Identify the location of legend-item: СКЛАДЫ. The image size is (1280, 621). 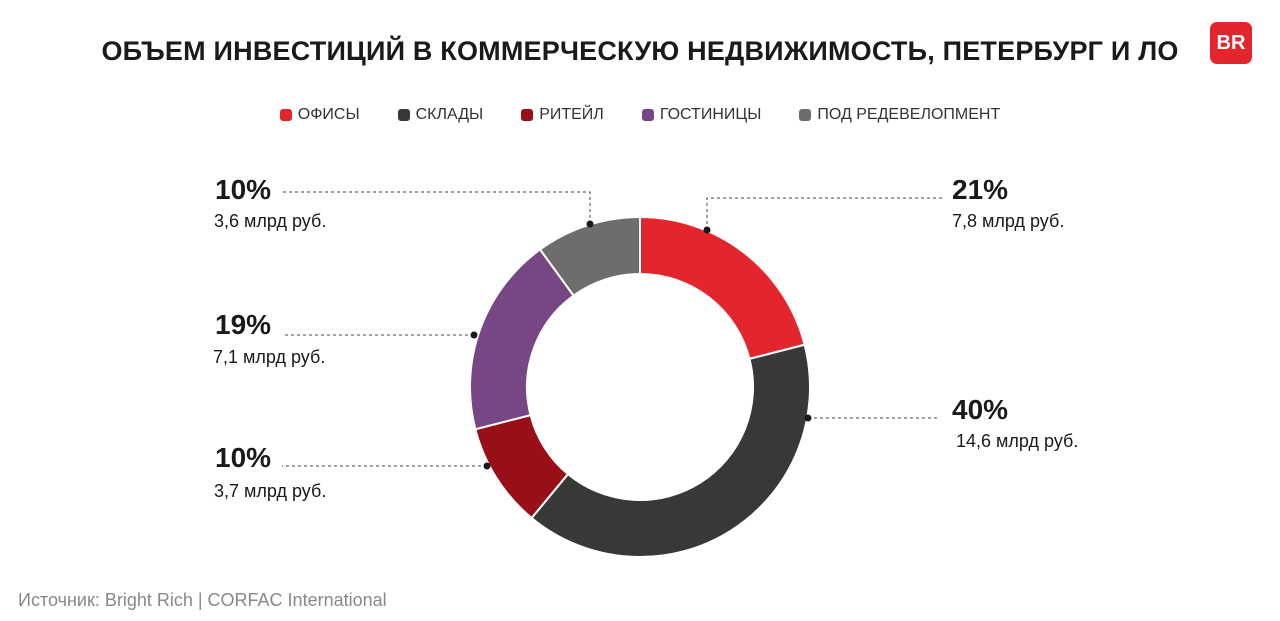
(440, 115).